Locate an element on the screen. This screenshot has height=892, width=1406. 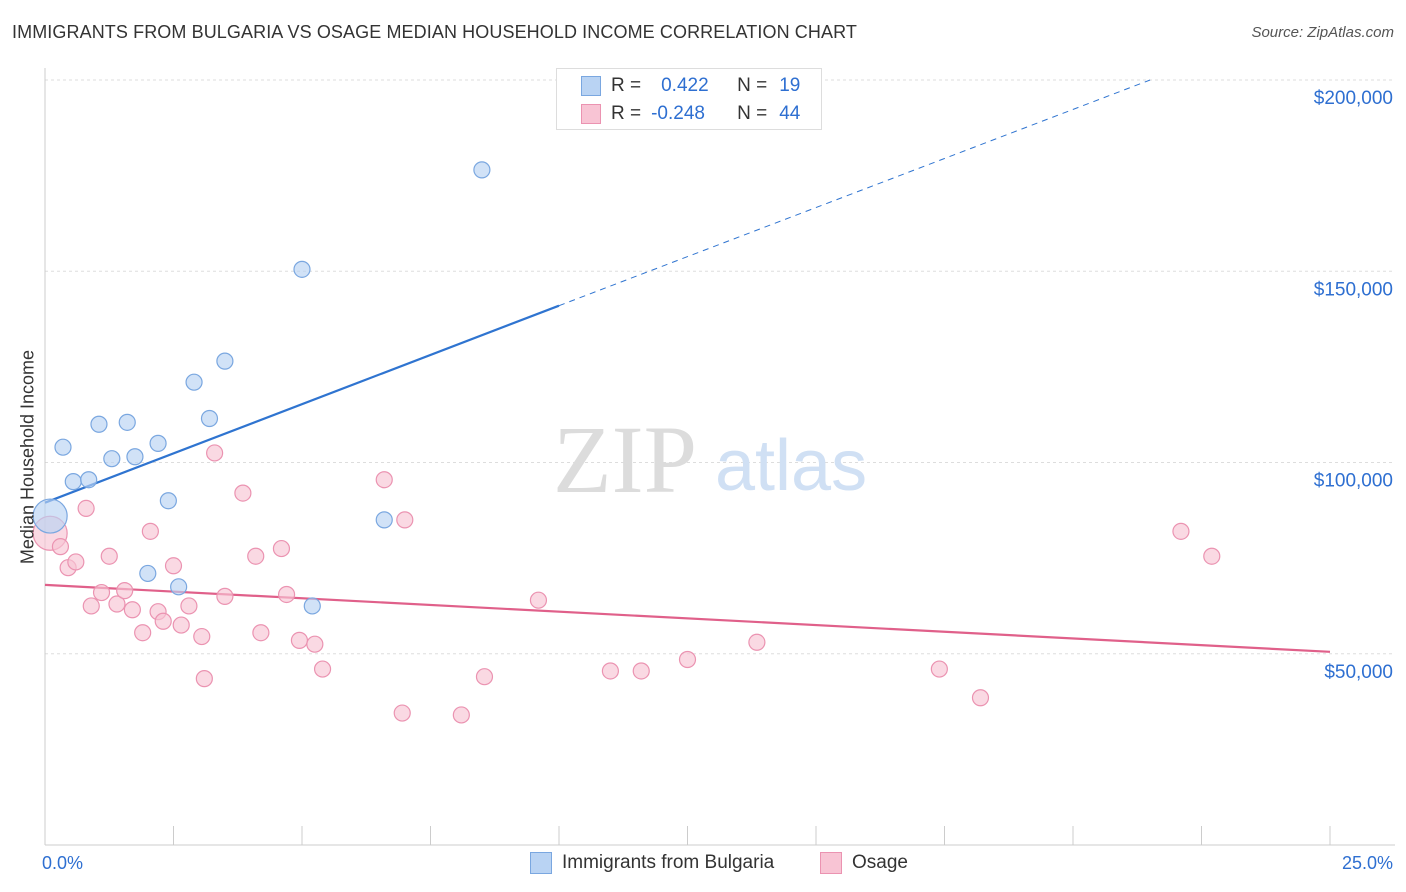
legend-r-value: -0.248 is located at coordinates (678, 113).